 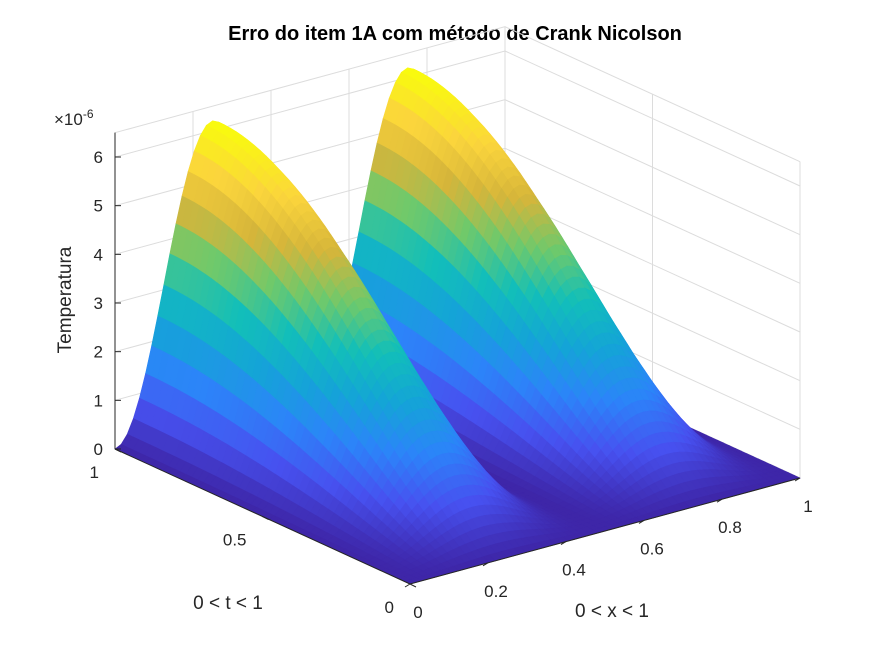 I want to click on z-tick-label: 0, so click(x=98, y=449).